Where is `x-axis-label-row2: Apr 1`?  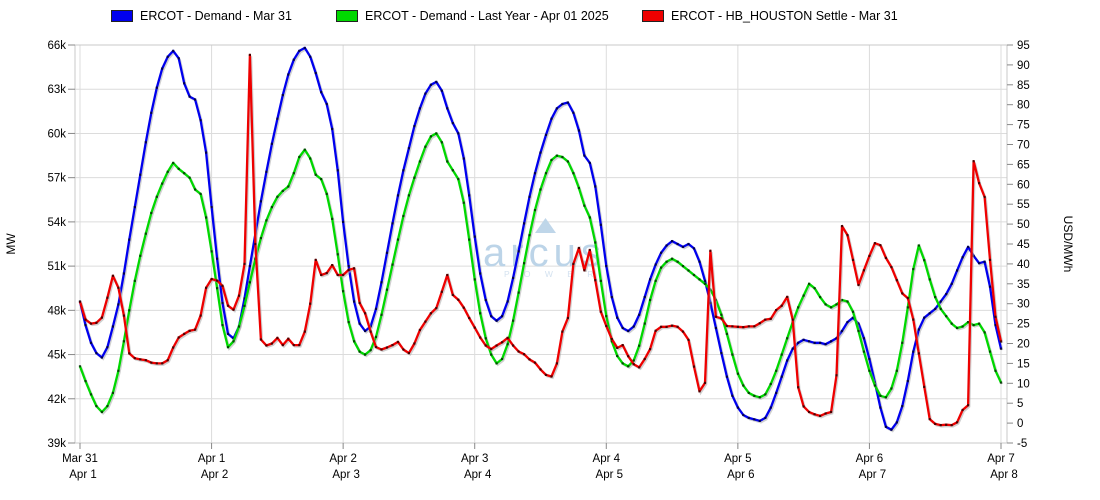
x-axis-label-row2: Apr 1 is located at coordinates (83, 475).